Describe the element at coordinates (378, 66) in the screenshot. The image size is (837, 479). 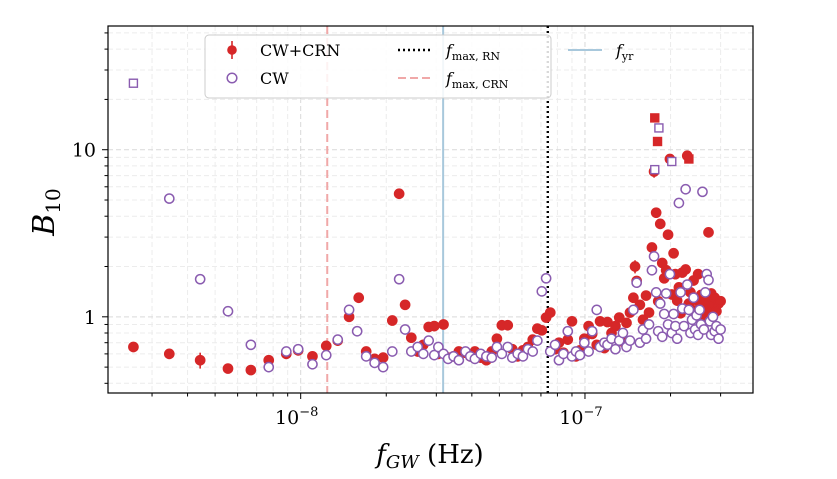
I see `legend-box` at that location.